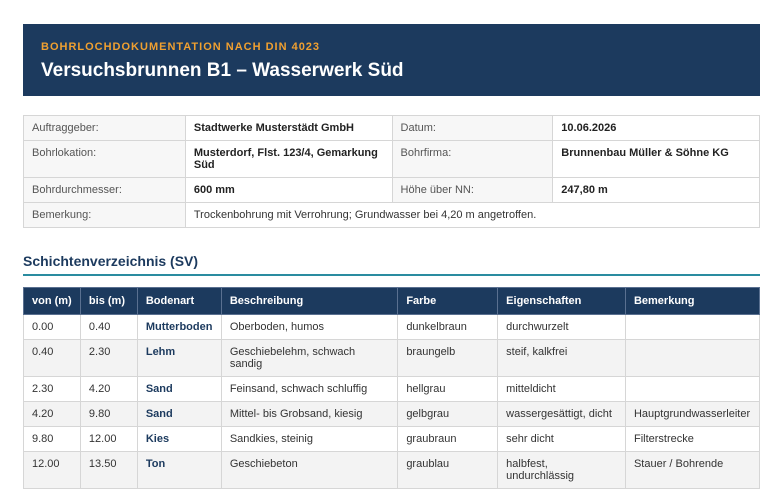 The width and height of the screenshot is (784, 500). Describe the element at coordinates (104, 159) in the screenshot. I see `info-label: Bohrlokation:` at that location.